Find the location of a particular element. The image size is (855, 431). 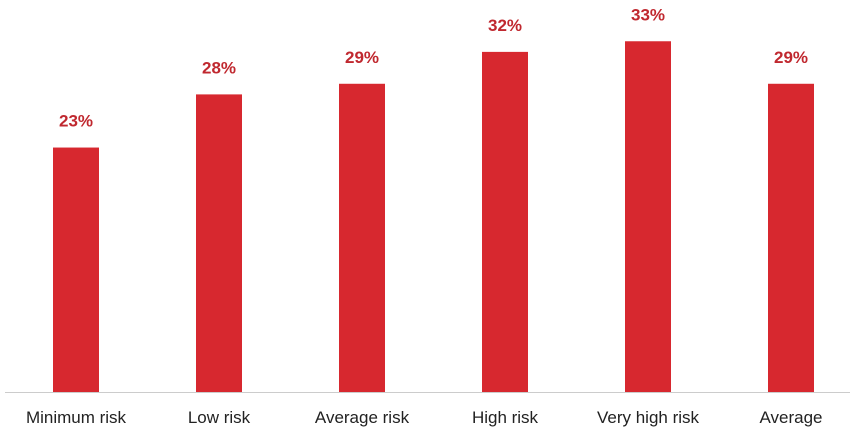

value-label-high-risk: 32% is located at coordinates (505, 25).